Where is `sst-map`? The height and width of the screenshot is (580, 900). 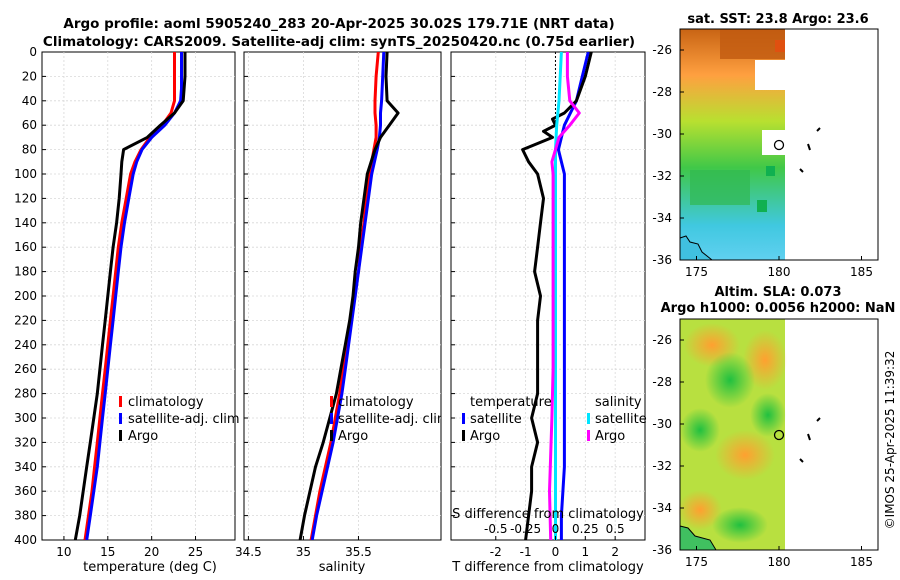
sst-map is located at coordinates (779, 144).